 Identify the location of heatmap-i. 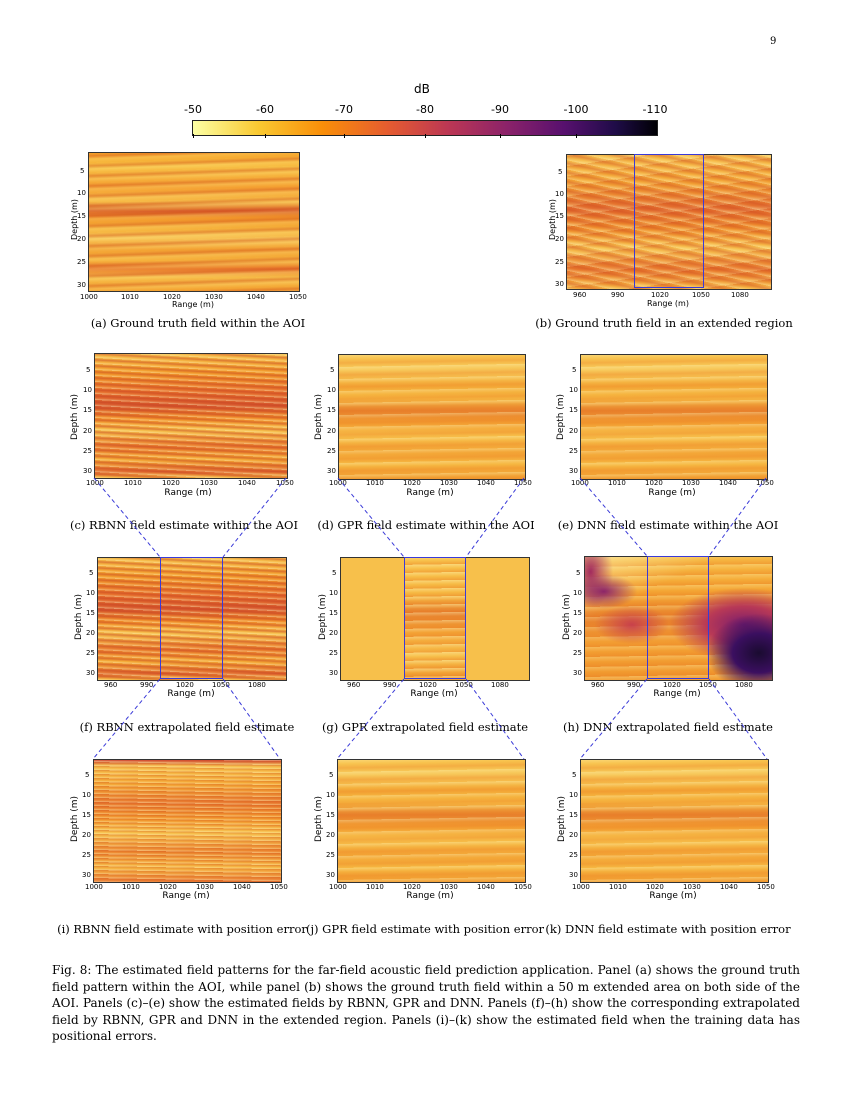
(187, 821).